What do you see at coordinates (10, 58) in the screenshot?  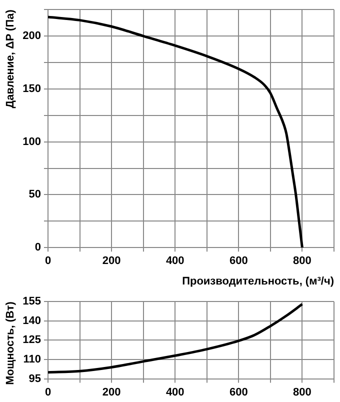 I see `y-axis-title: Давление, ΔP (Па)` at bounding box center [10, 58].